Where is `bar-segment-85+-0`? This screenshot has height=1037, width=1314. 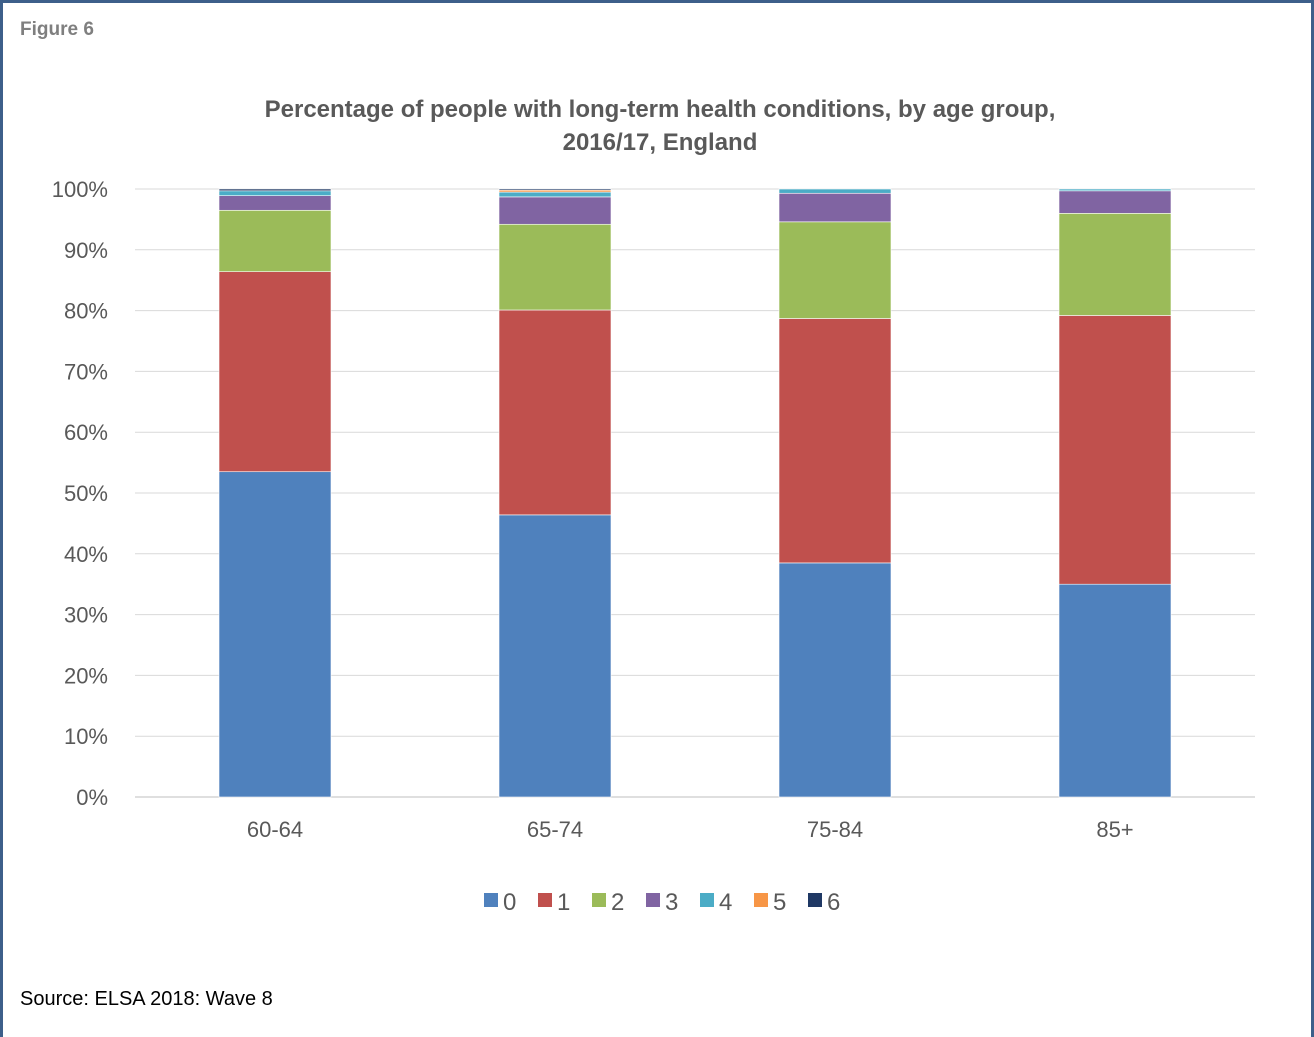
bar-segment-85+-0 is located at coordinates (1115, 690).